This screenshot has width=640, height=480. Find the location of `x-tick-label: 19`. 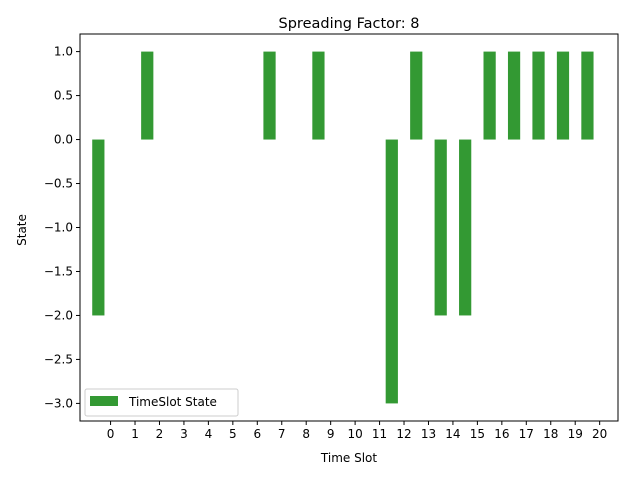

x-tick-label: 19 is located at coordinates (575, 434).